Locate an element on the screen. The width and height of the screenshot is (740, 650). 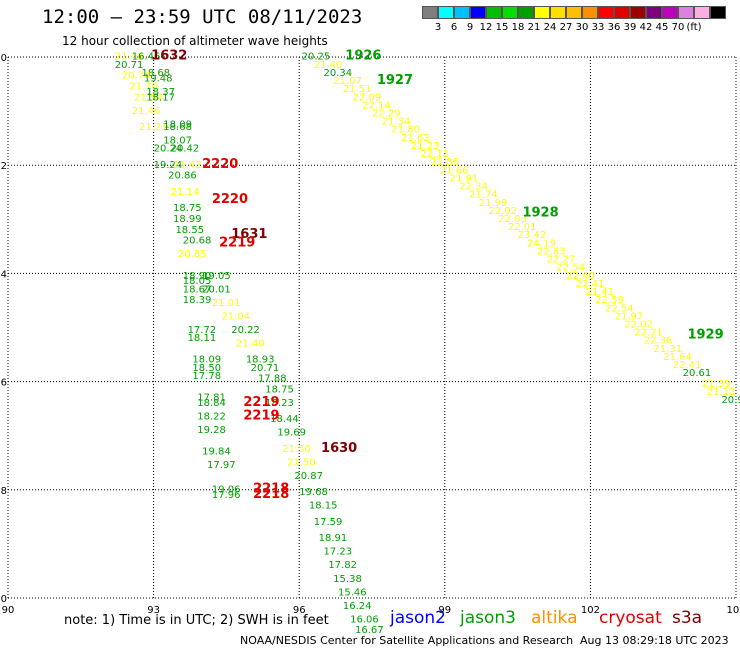
scale-label: 36 is located at coordinates (614, 27).